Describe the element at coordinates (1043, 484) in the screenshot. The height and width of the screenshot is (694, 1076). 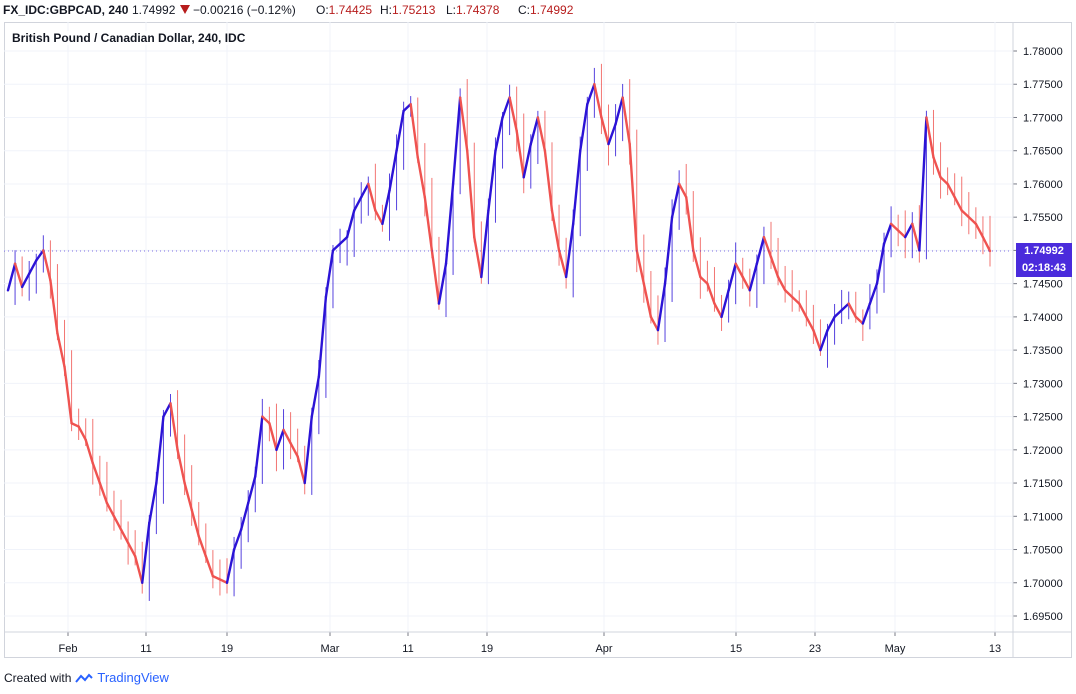
I see `y-tick-label: 1.71500` at that location.